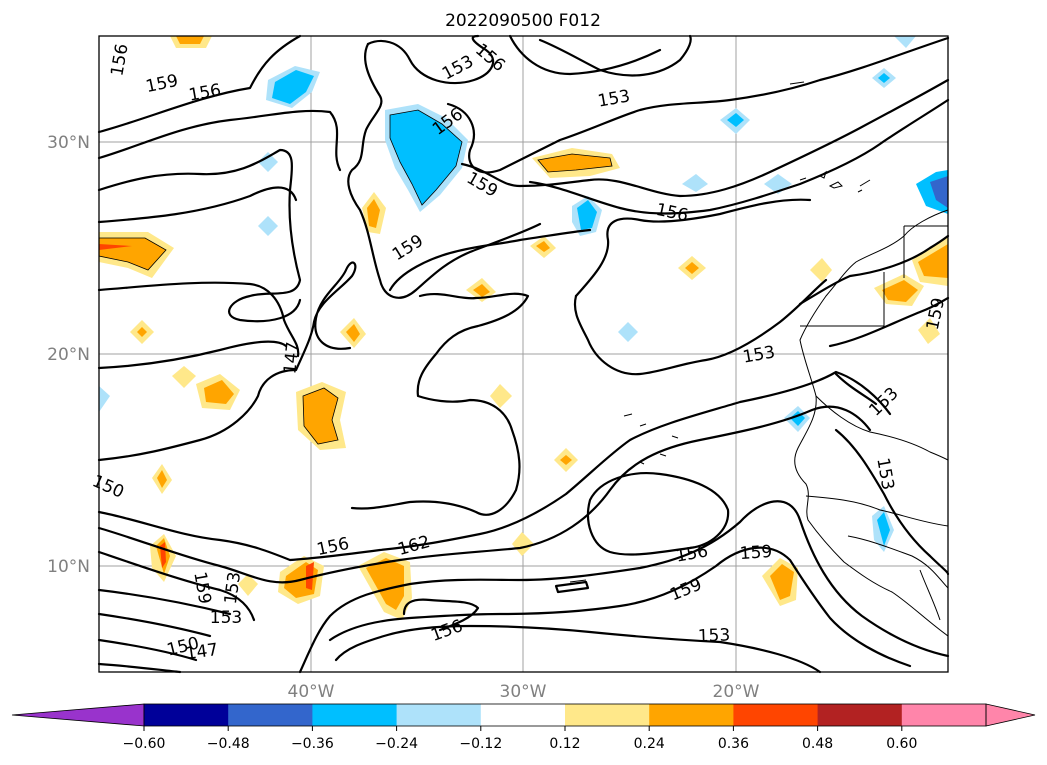 This screenshot has height=765, width=1047. I want to click on lat-ticks: 30°N 20°N 10°N, so click(68, 355).